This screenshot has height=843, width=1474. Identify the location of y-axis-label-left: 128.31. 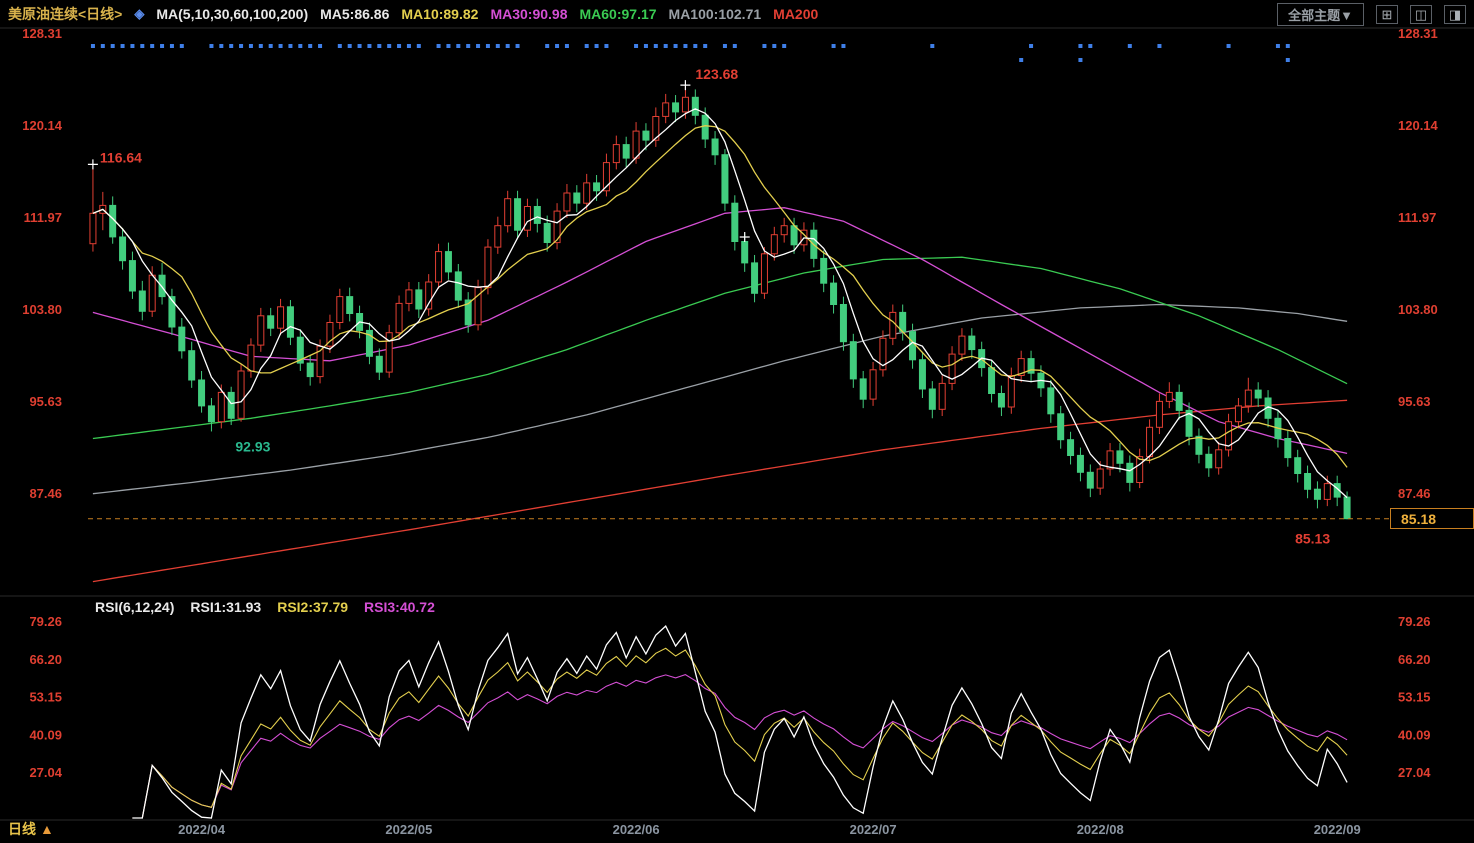
(42, 33).